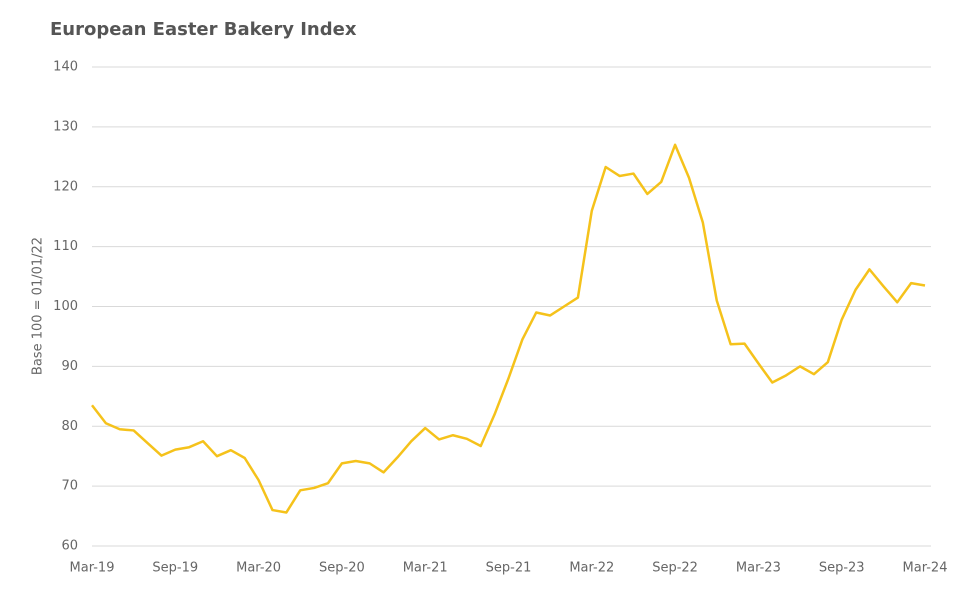 This screenshot has width=954, height=594. I want to click on y-tick-label: 140, so click(65, 67).